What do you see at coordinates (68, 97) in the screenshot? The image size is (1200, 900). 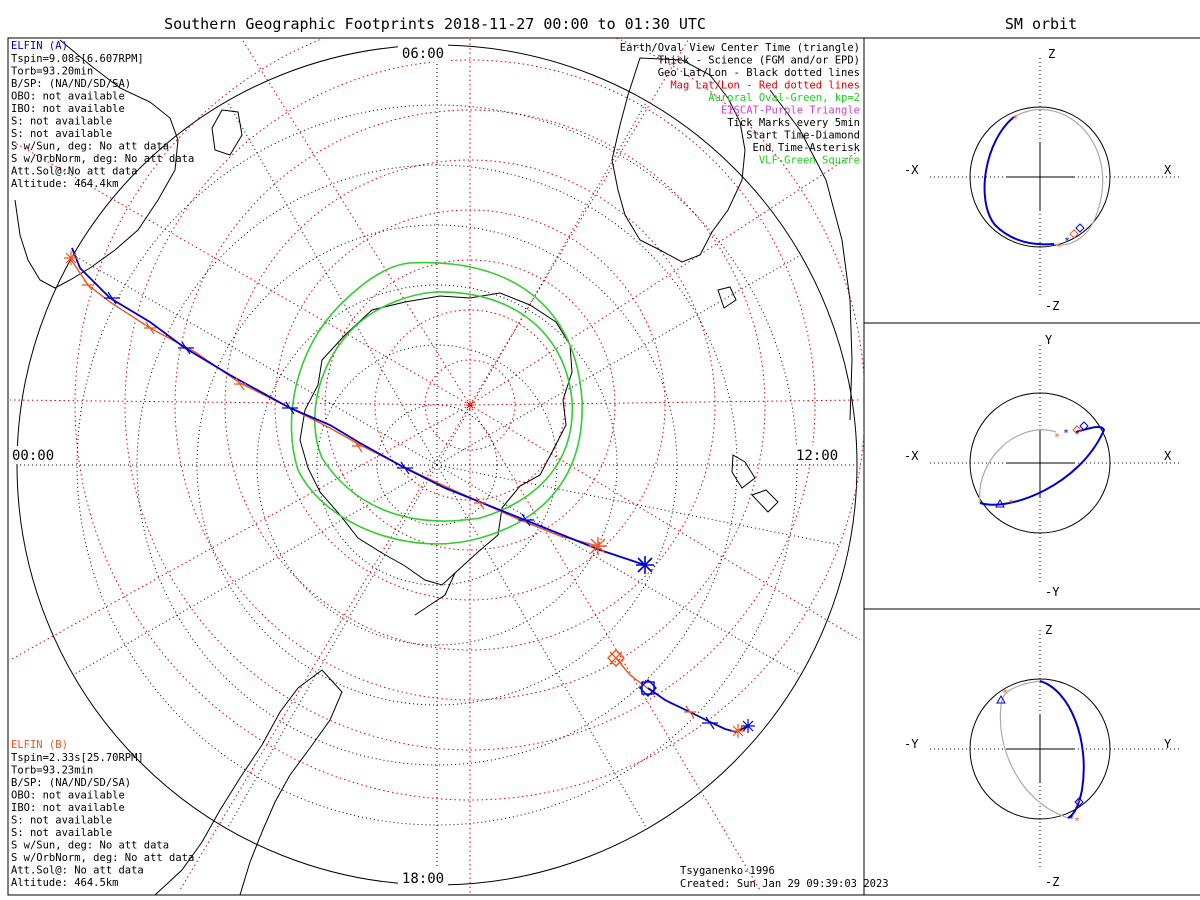 I see `sat-a-line: OBO: not available` at bounding box center [68, 97].